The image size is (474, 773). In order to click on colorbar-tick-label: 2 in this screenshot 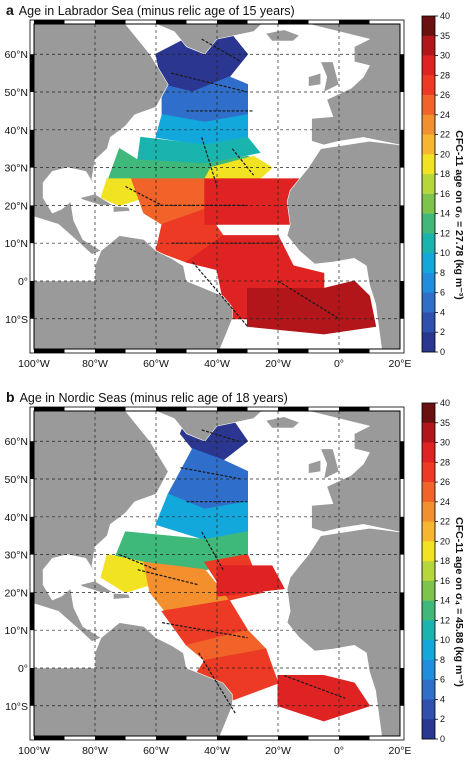, I will do `click(442, 332)`.